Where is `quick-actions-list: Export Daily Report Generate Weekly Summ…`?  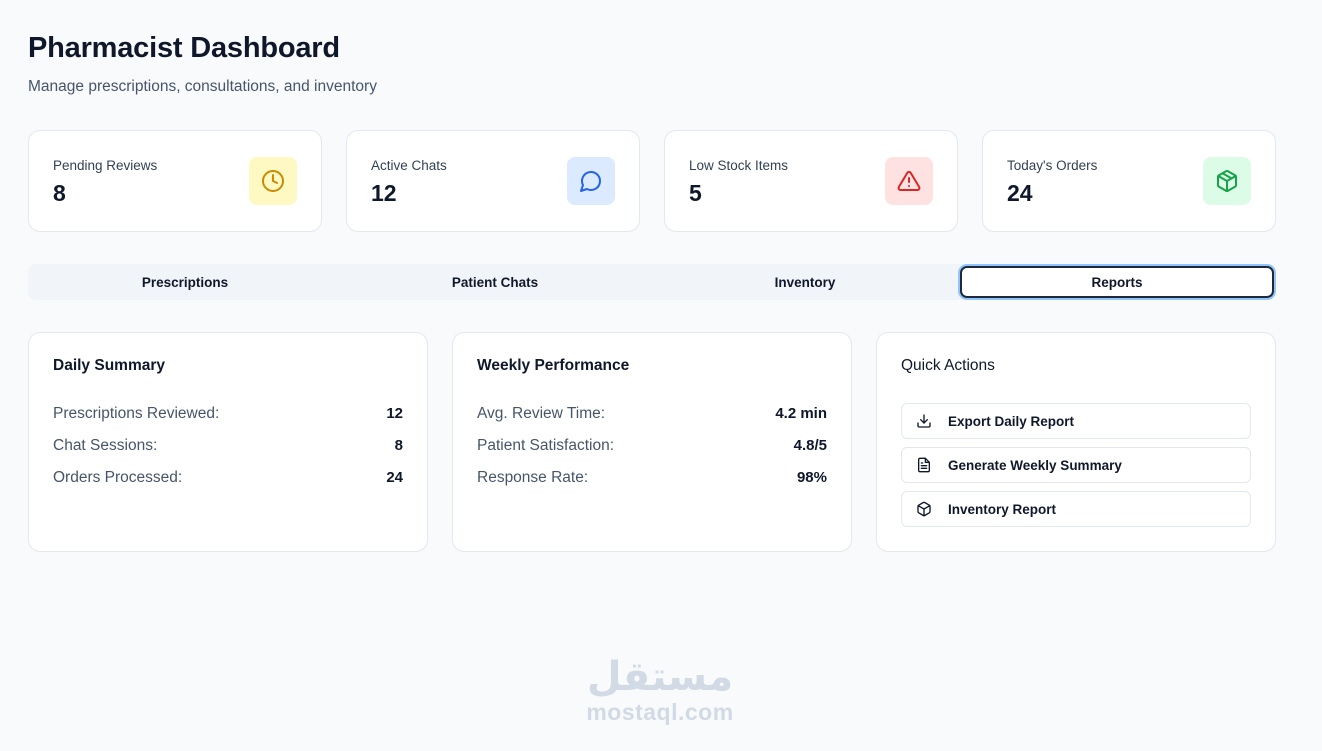
quick-actions-list: Export Daily Report Generate Weekly Summ… is located at coordinates (1076, 469).